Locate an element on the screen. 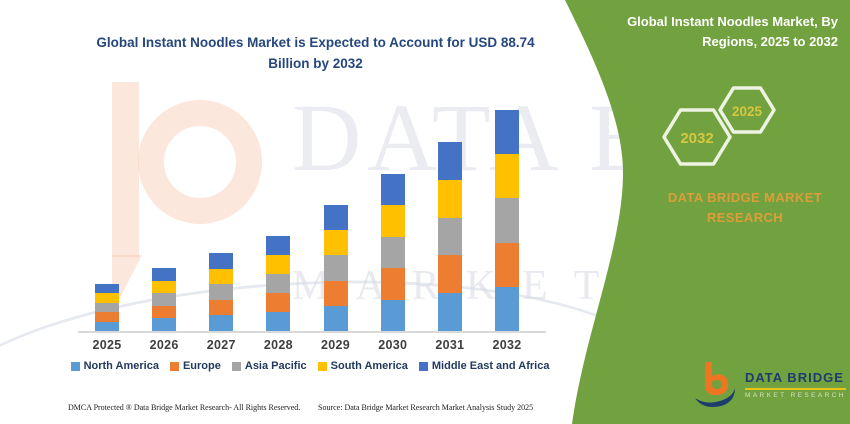 Image resolution: width=850 pixels, height=424 pixels. x-axis-label-2026: 2026 is located at coordinates (164, 345).